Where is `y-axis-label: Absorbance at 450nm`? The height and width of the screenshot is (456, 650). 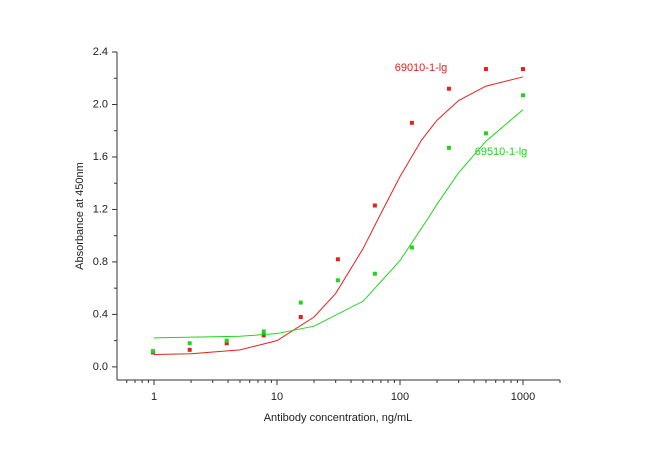
y-axis-label: Absorbance at 450nm is located at coordinates (80, 216).